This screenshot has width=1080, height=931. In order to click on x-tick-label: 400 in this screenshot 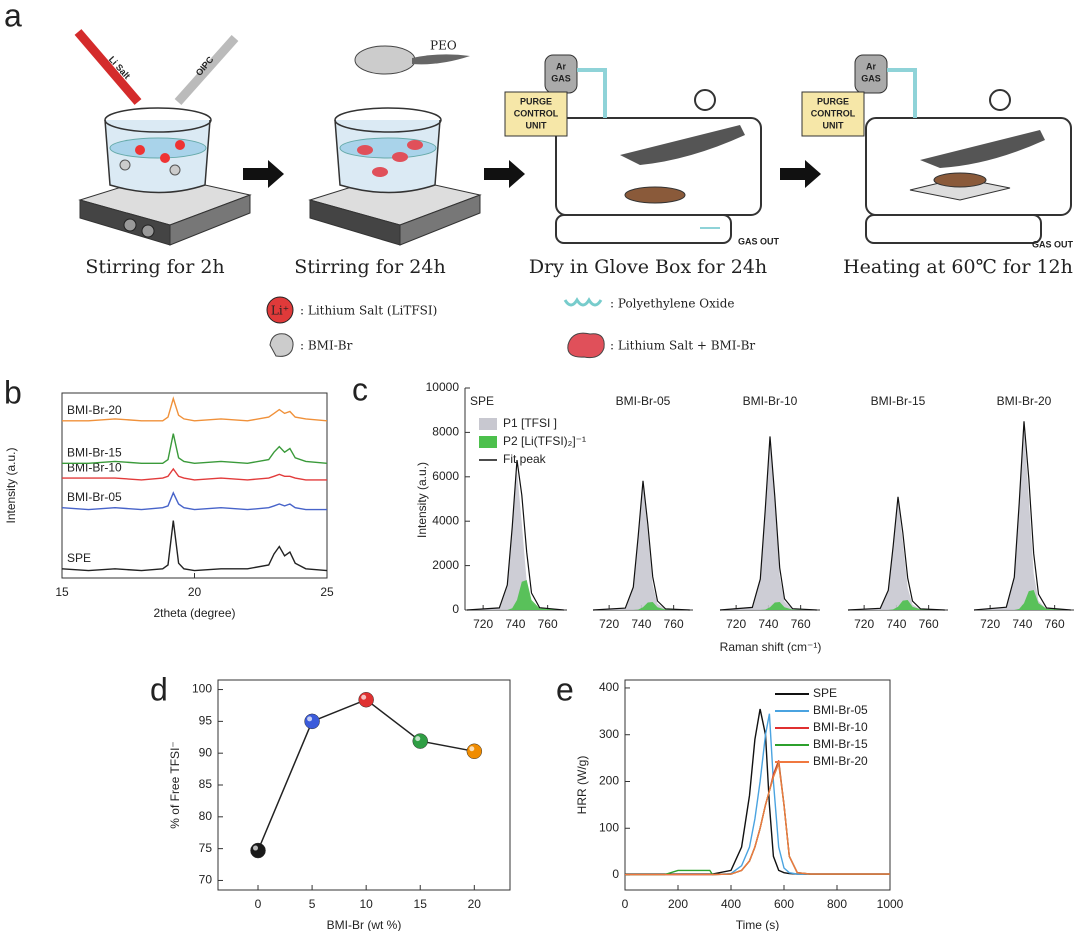, I will do `click(731, 904)`.